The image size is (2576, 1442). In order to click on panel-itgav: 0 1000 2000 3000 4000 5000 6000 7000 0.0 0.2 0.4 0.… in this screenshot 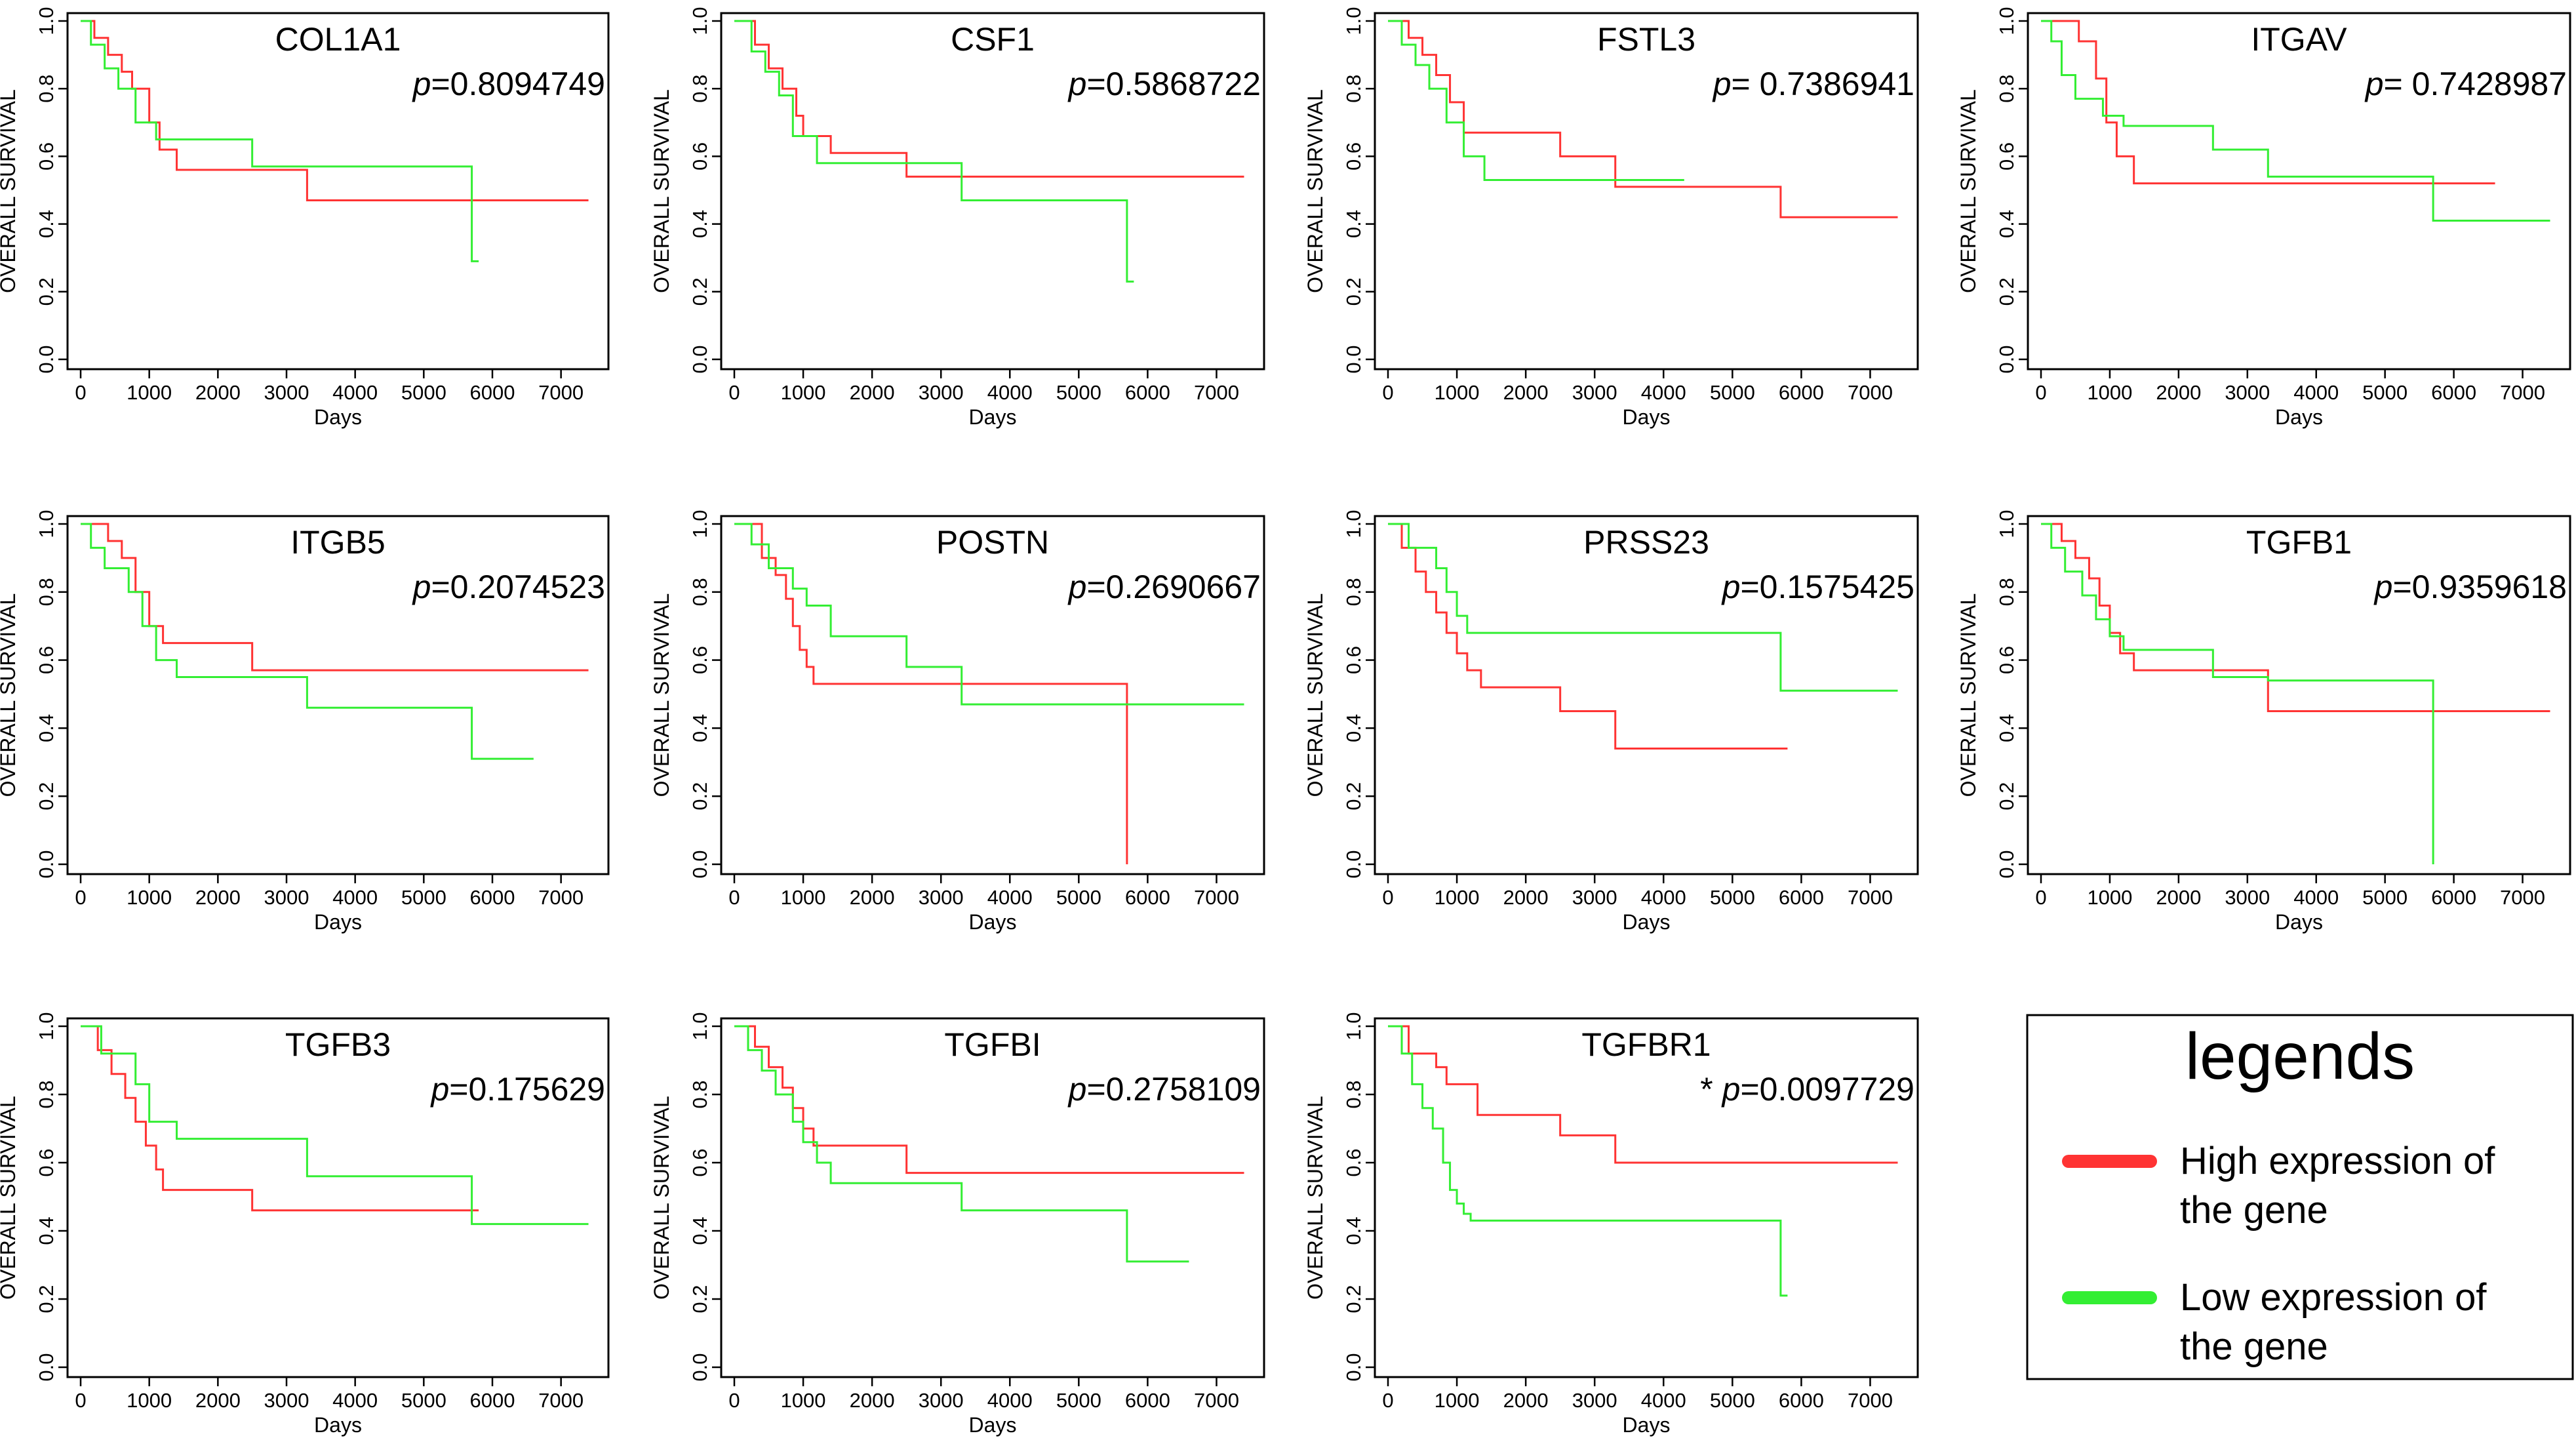, I will do `click(2263, 218)`.